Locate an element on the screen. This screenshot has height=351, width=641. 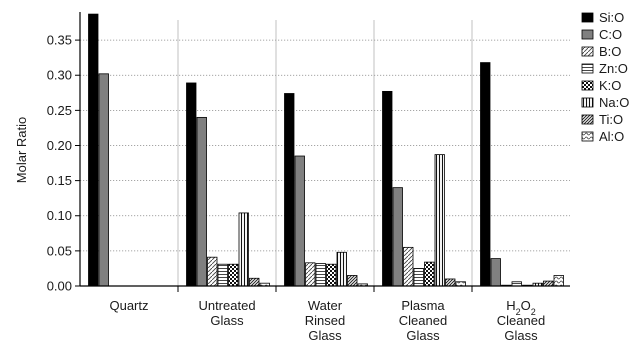
y-tick-label: 0.10 is located at coordinates (59, 215).